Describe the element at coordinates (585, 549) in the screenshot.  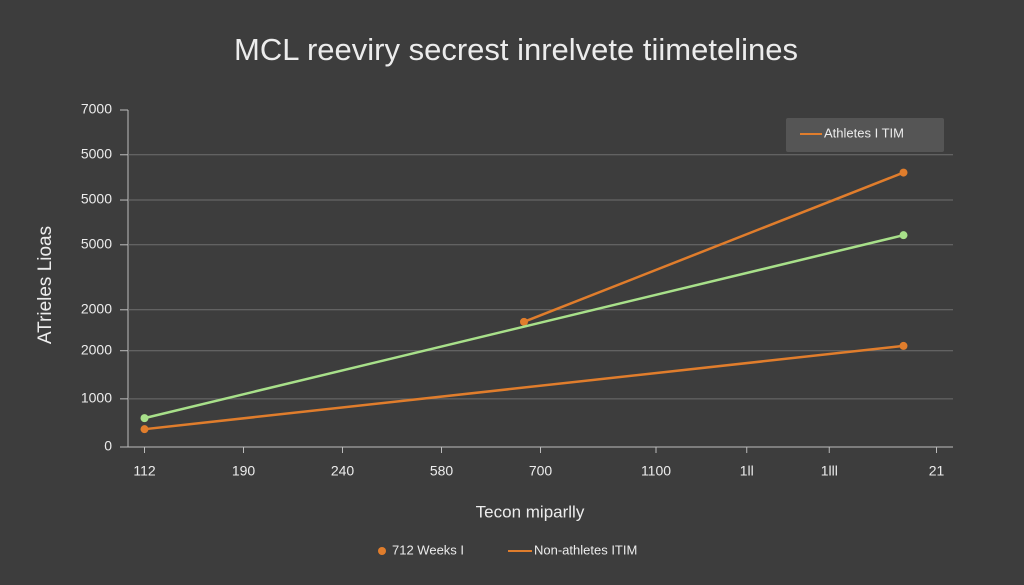
I see `legend-label: Non-athletes ITIM` at that location.